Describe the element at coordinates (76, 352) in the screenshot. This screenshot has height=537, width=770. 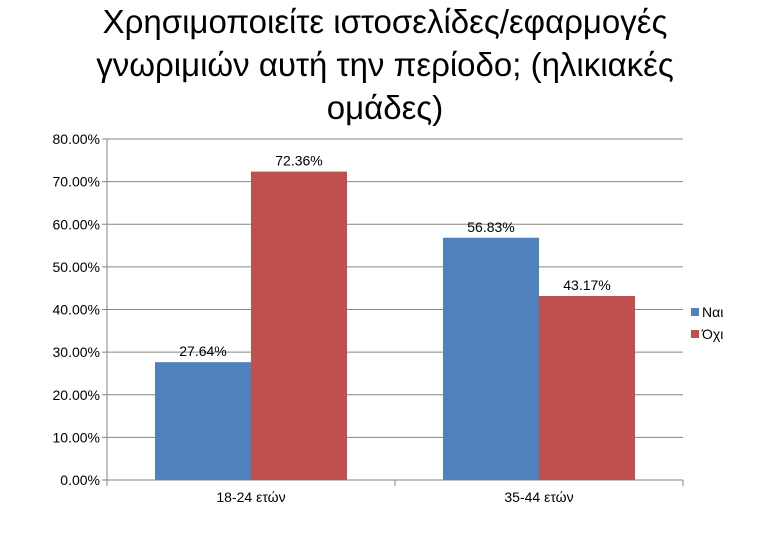
I see `y-tick-label: 30.00%` at that location.